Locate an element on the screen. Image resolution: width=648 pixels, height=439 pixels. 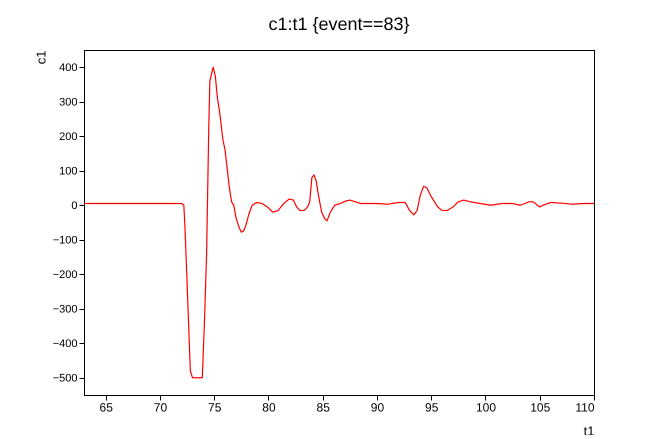
y-tick-label: 400 is located at coordinates (68, 68).